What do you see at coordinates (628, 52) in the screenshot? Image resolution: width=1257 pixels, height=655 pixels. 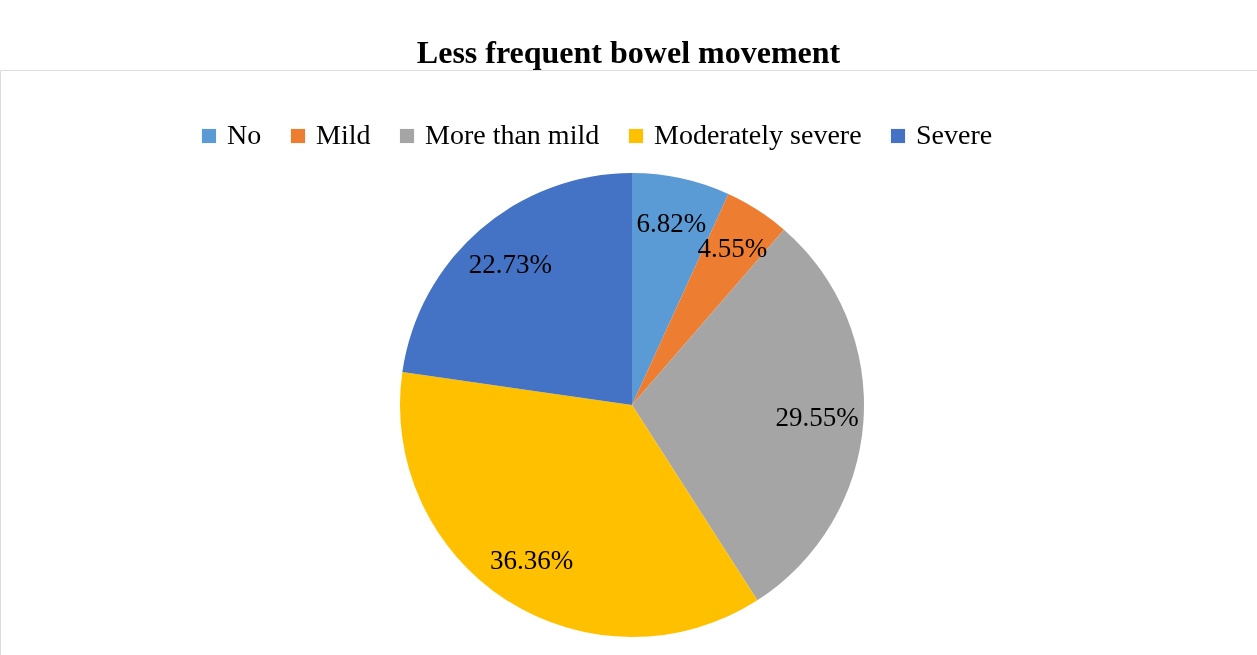 I see `chart-title: Less frequent bowel movement` at bounding box center [628, 52].